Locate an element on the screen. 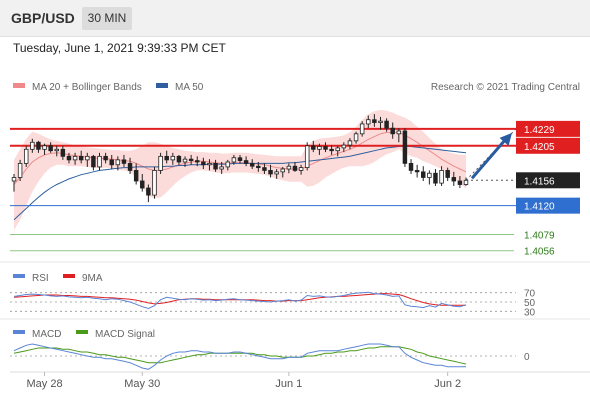 Image resolution: width=590 pixels, height=400 pixels. ma50-legend-label: MA 50 is located at coordinates (189, 87).